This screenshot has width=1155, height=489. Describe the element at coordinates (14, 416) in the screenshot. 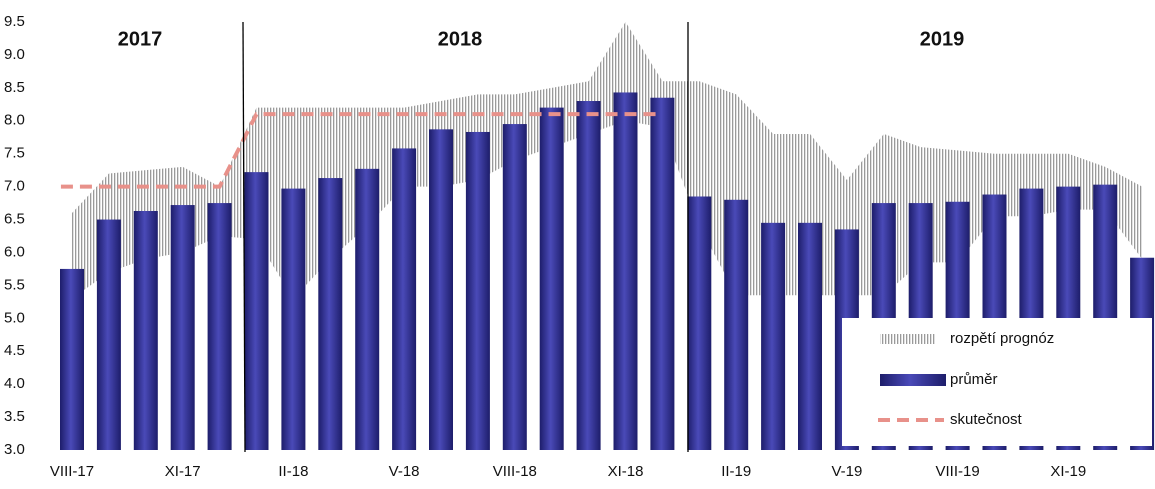

I see `y-tick-label: 3.5` at that location.